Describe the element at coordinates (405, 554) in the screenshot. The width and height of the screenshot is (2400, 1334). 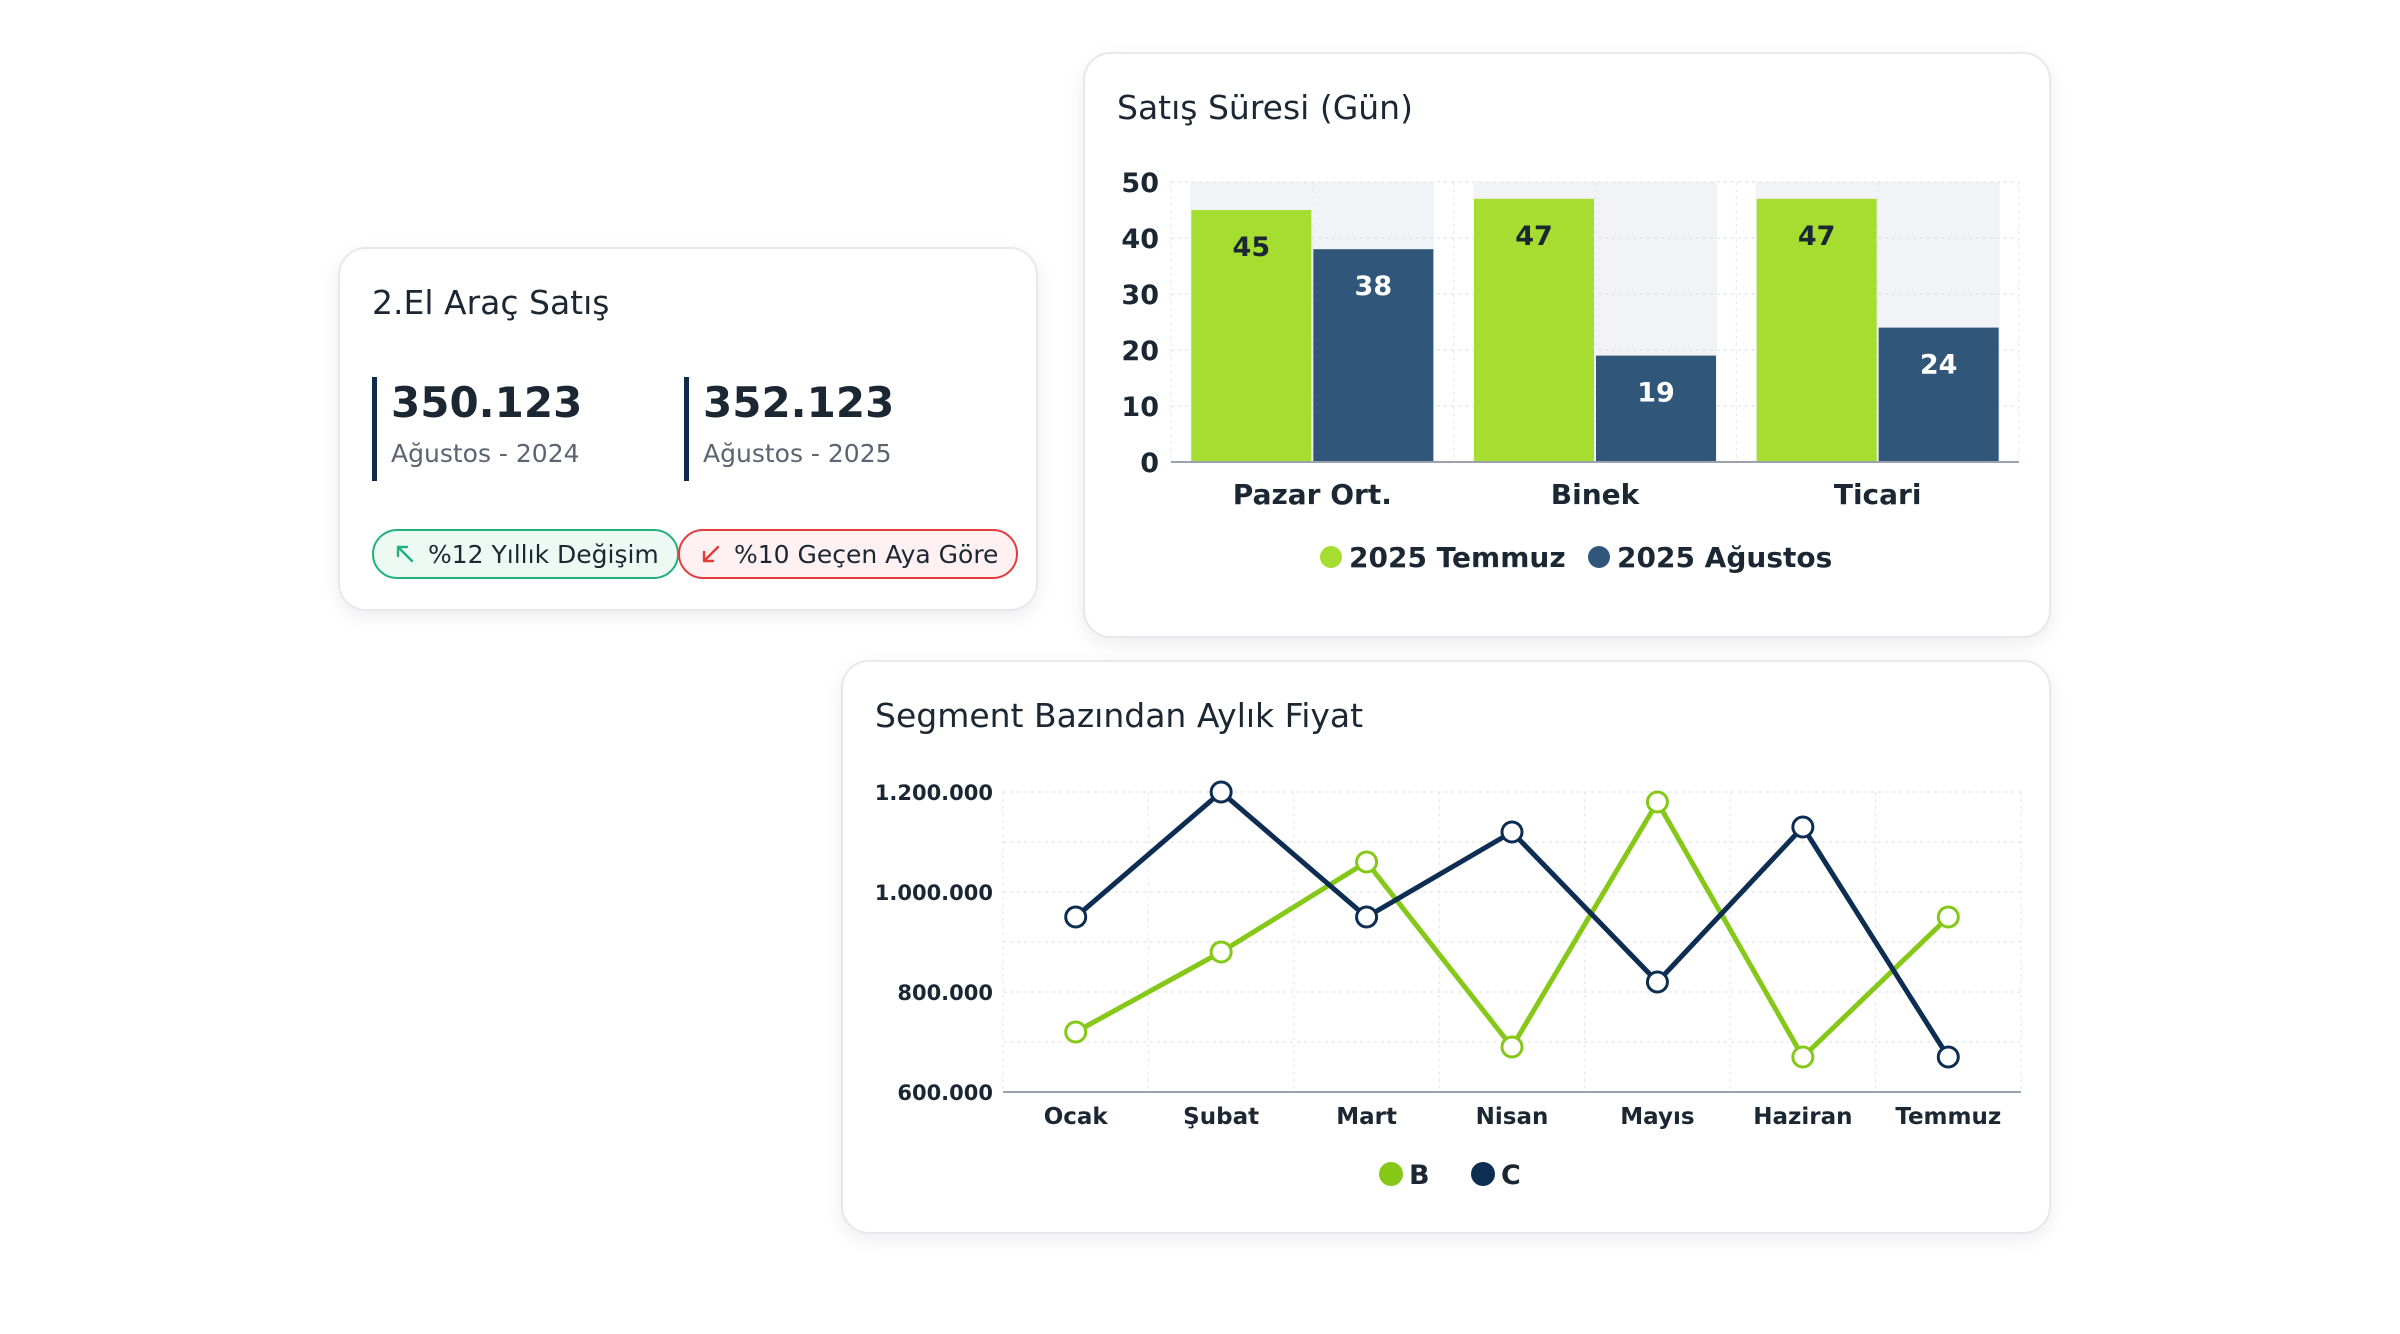
I see `arrow-up-left-icon` at that location.